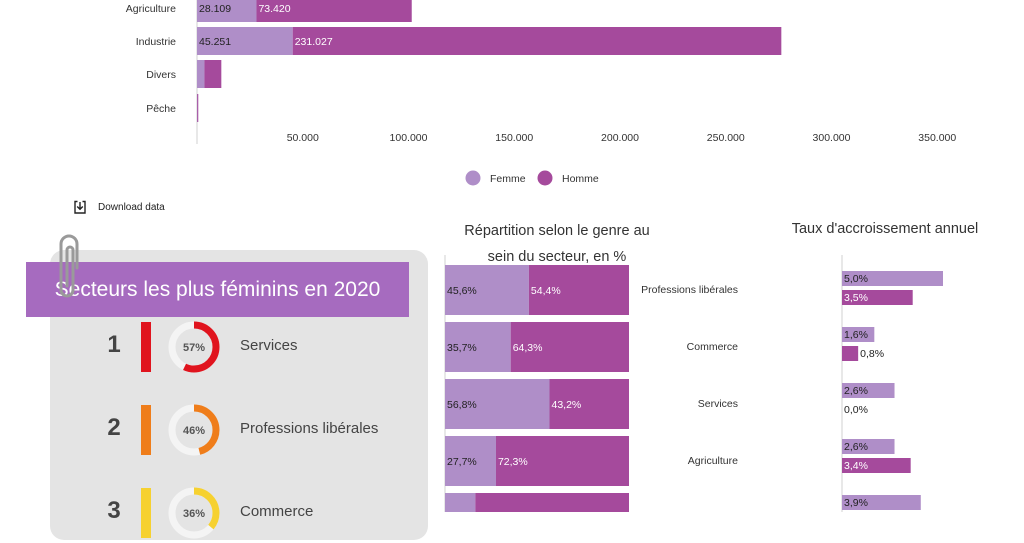 The width and height of the screenshot is (1024, 543). I want to click on rank-number: 2, so click(114, 427).